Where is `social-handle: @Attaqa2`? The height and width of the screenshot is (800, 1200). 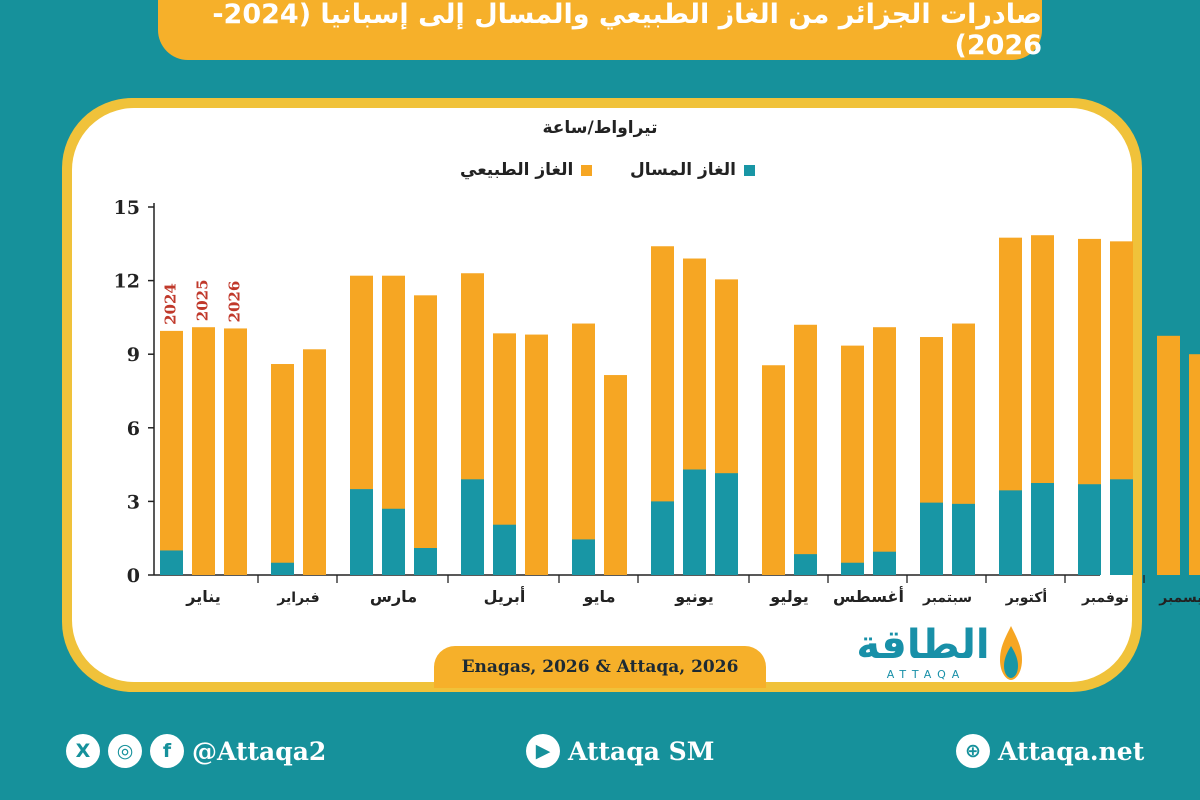 social-handle: @Attaqa2 is located at coordinates (259, 751).